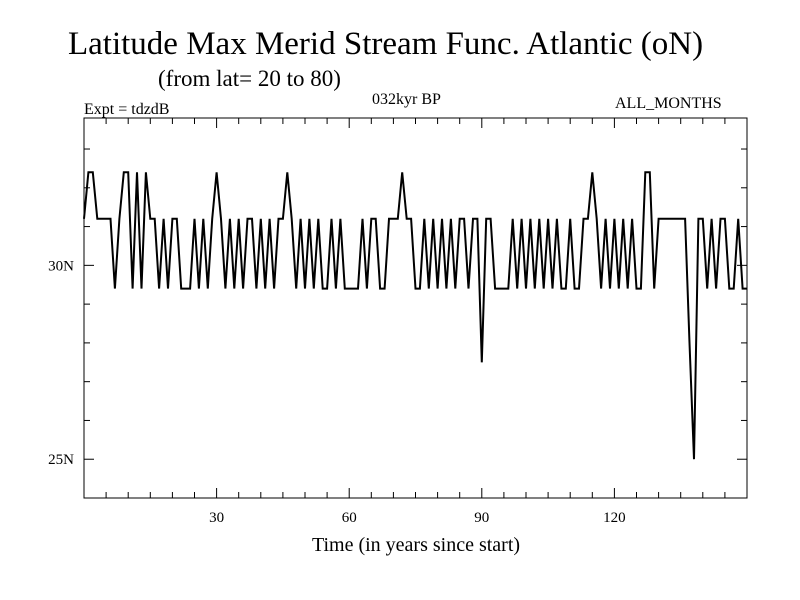 The image size is (800, 600). Describe the element at coordinates (216, 518) in the screenshot. I see `x-tick-label: 30` at that location.